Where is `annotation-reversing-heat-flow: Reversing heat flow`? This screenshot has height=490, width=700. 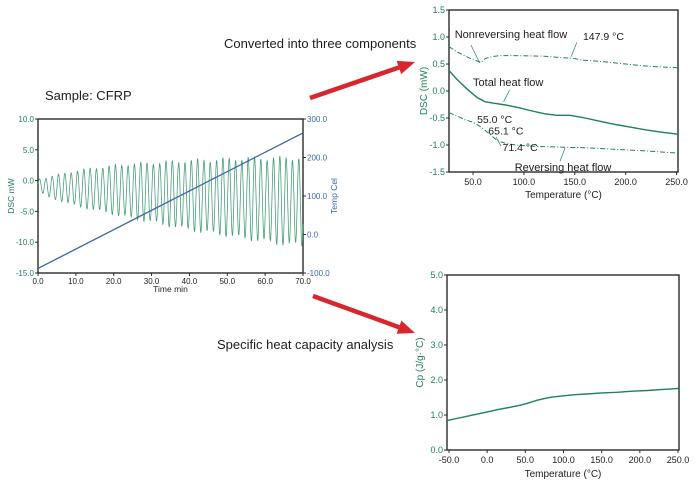 annotation-reversing-heat-flow: Reversing heat flow is located at coordinates (563, 168).